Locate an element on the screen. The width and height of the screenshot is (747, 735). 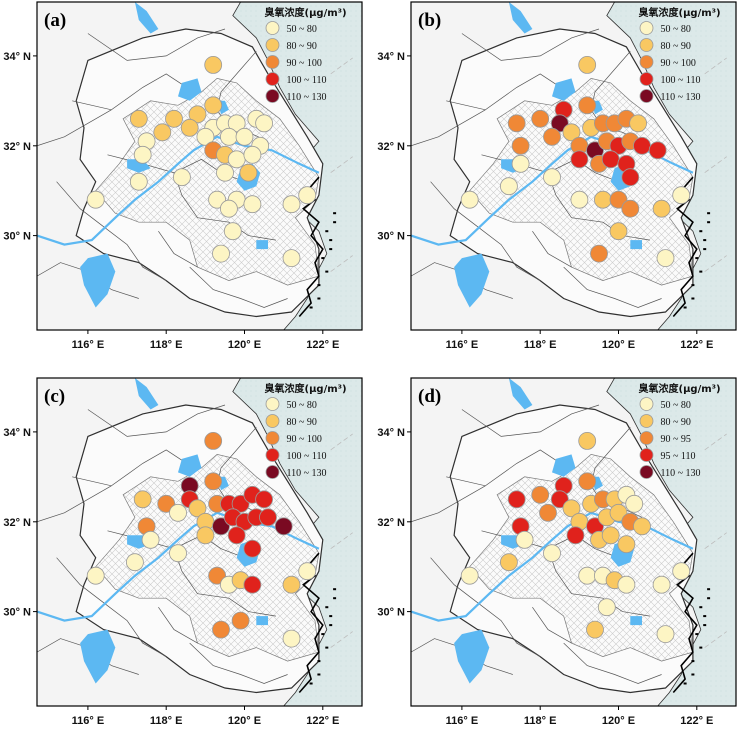
panel-label: (b) is located at coordinates (429, 20).